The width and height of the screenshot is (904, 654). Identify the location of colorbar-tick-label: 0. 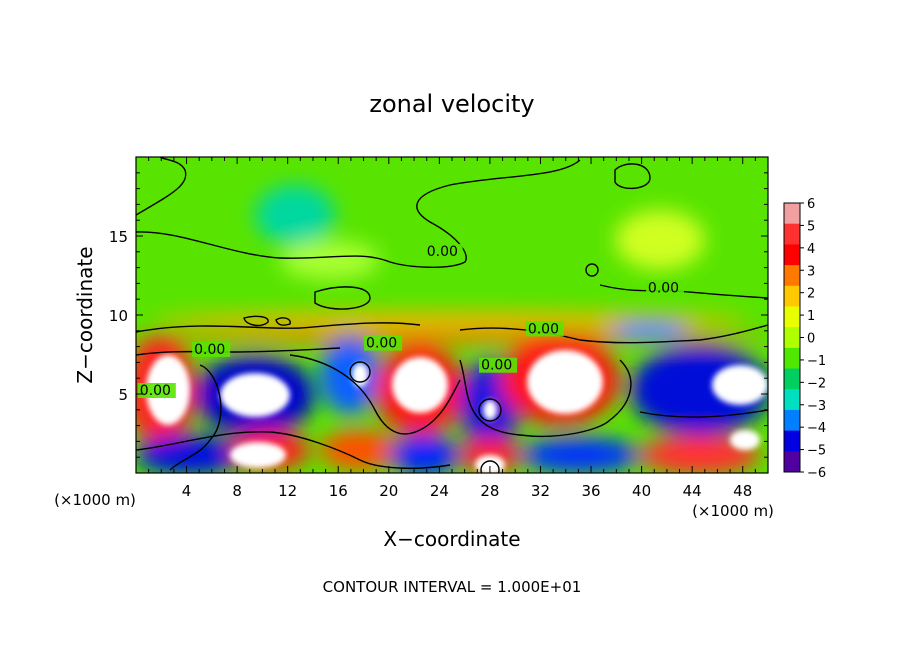
(811, 339).